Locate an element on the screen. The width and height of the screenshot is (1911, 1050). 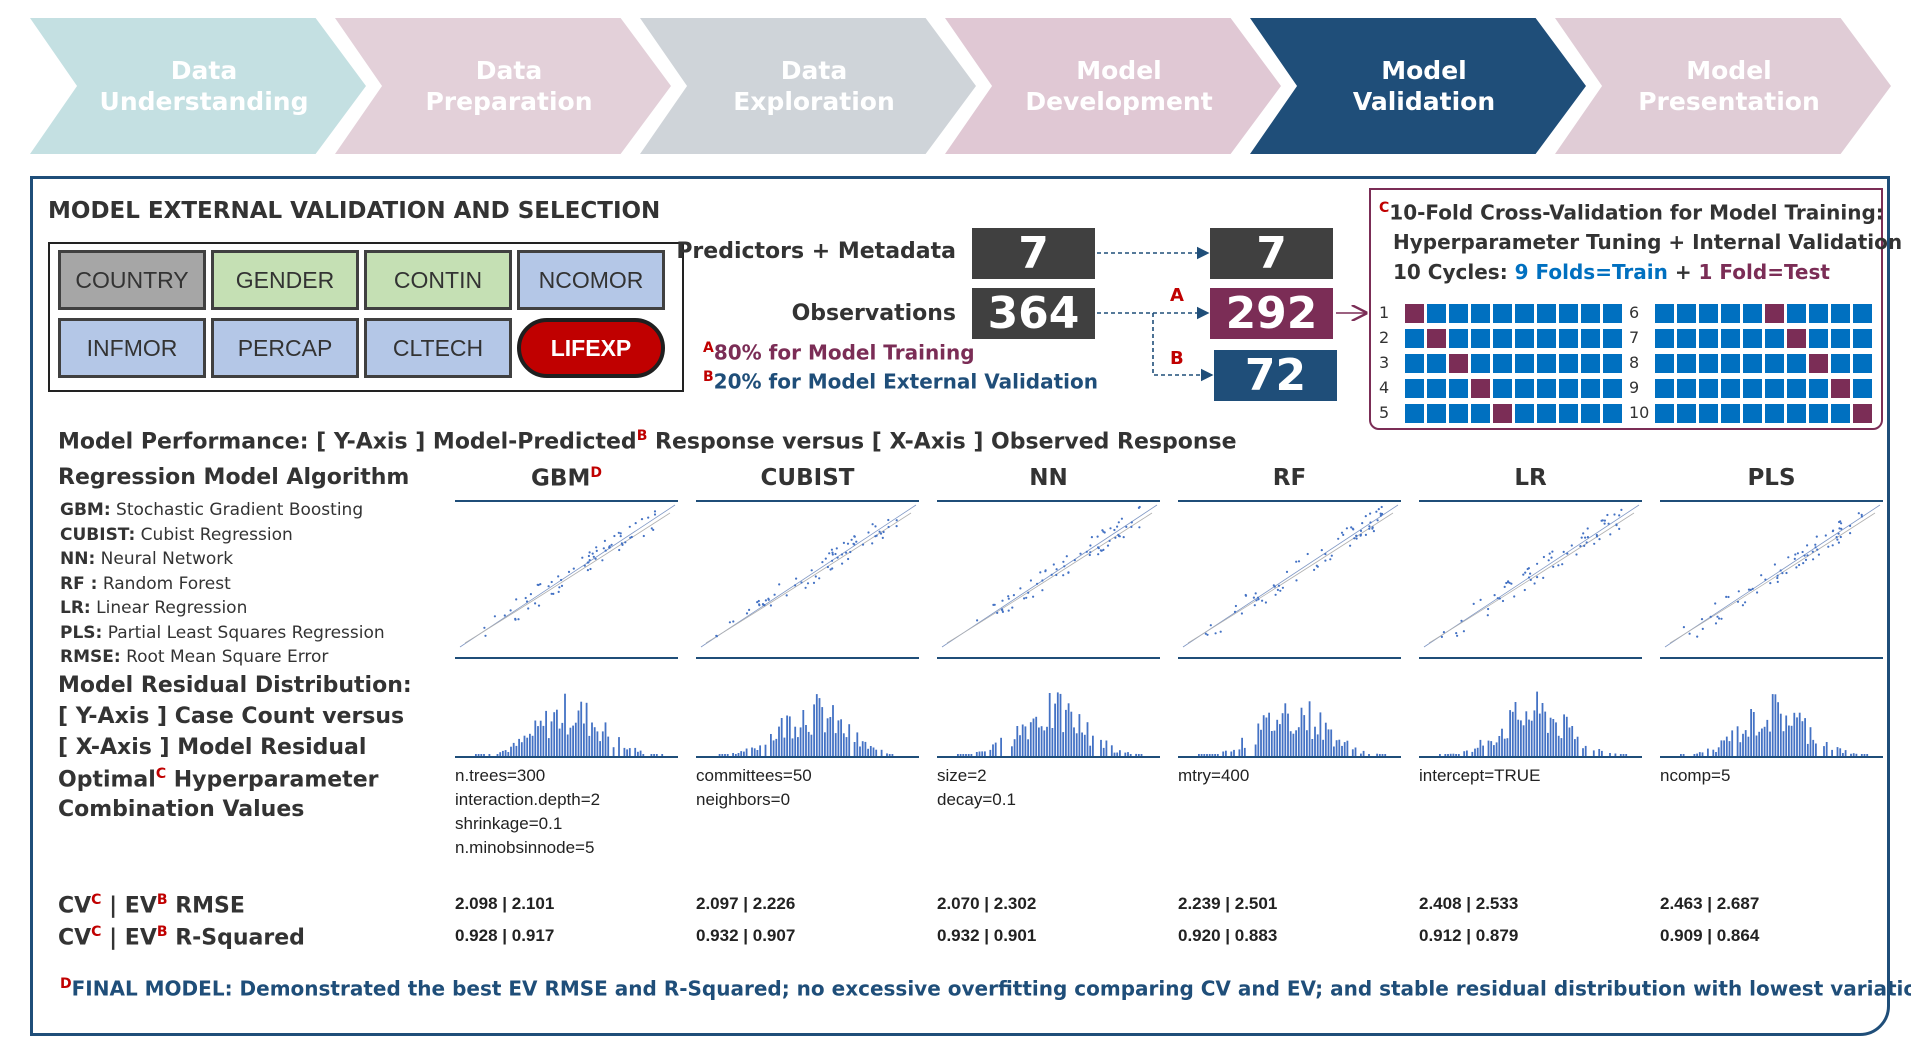
process-step-label: Model Development is located at coordinates (1119, 86).